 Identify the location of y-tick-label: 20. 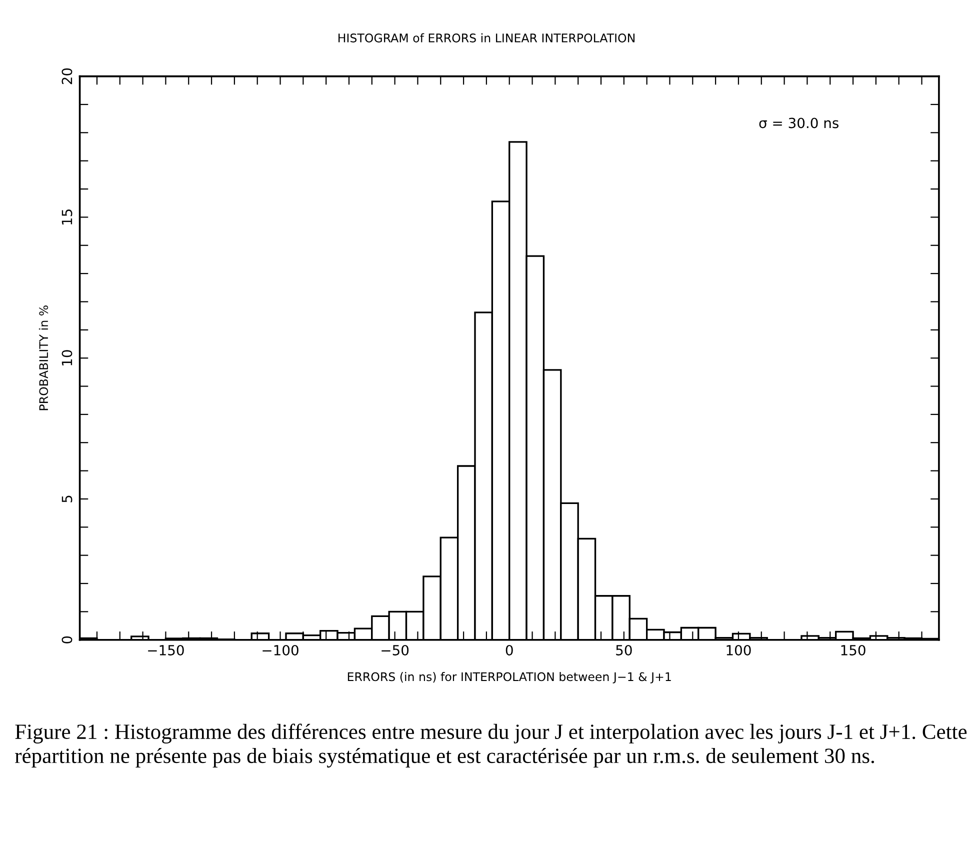
(67, 76).